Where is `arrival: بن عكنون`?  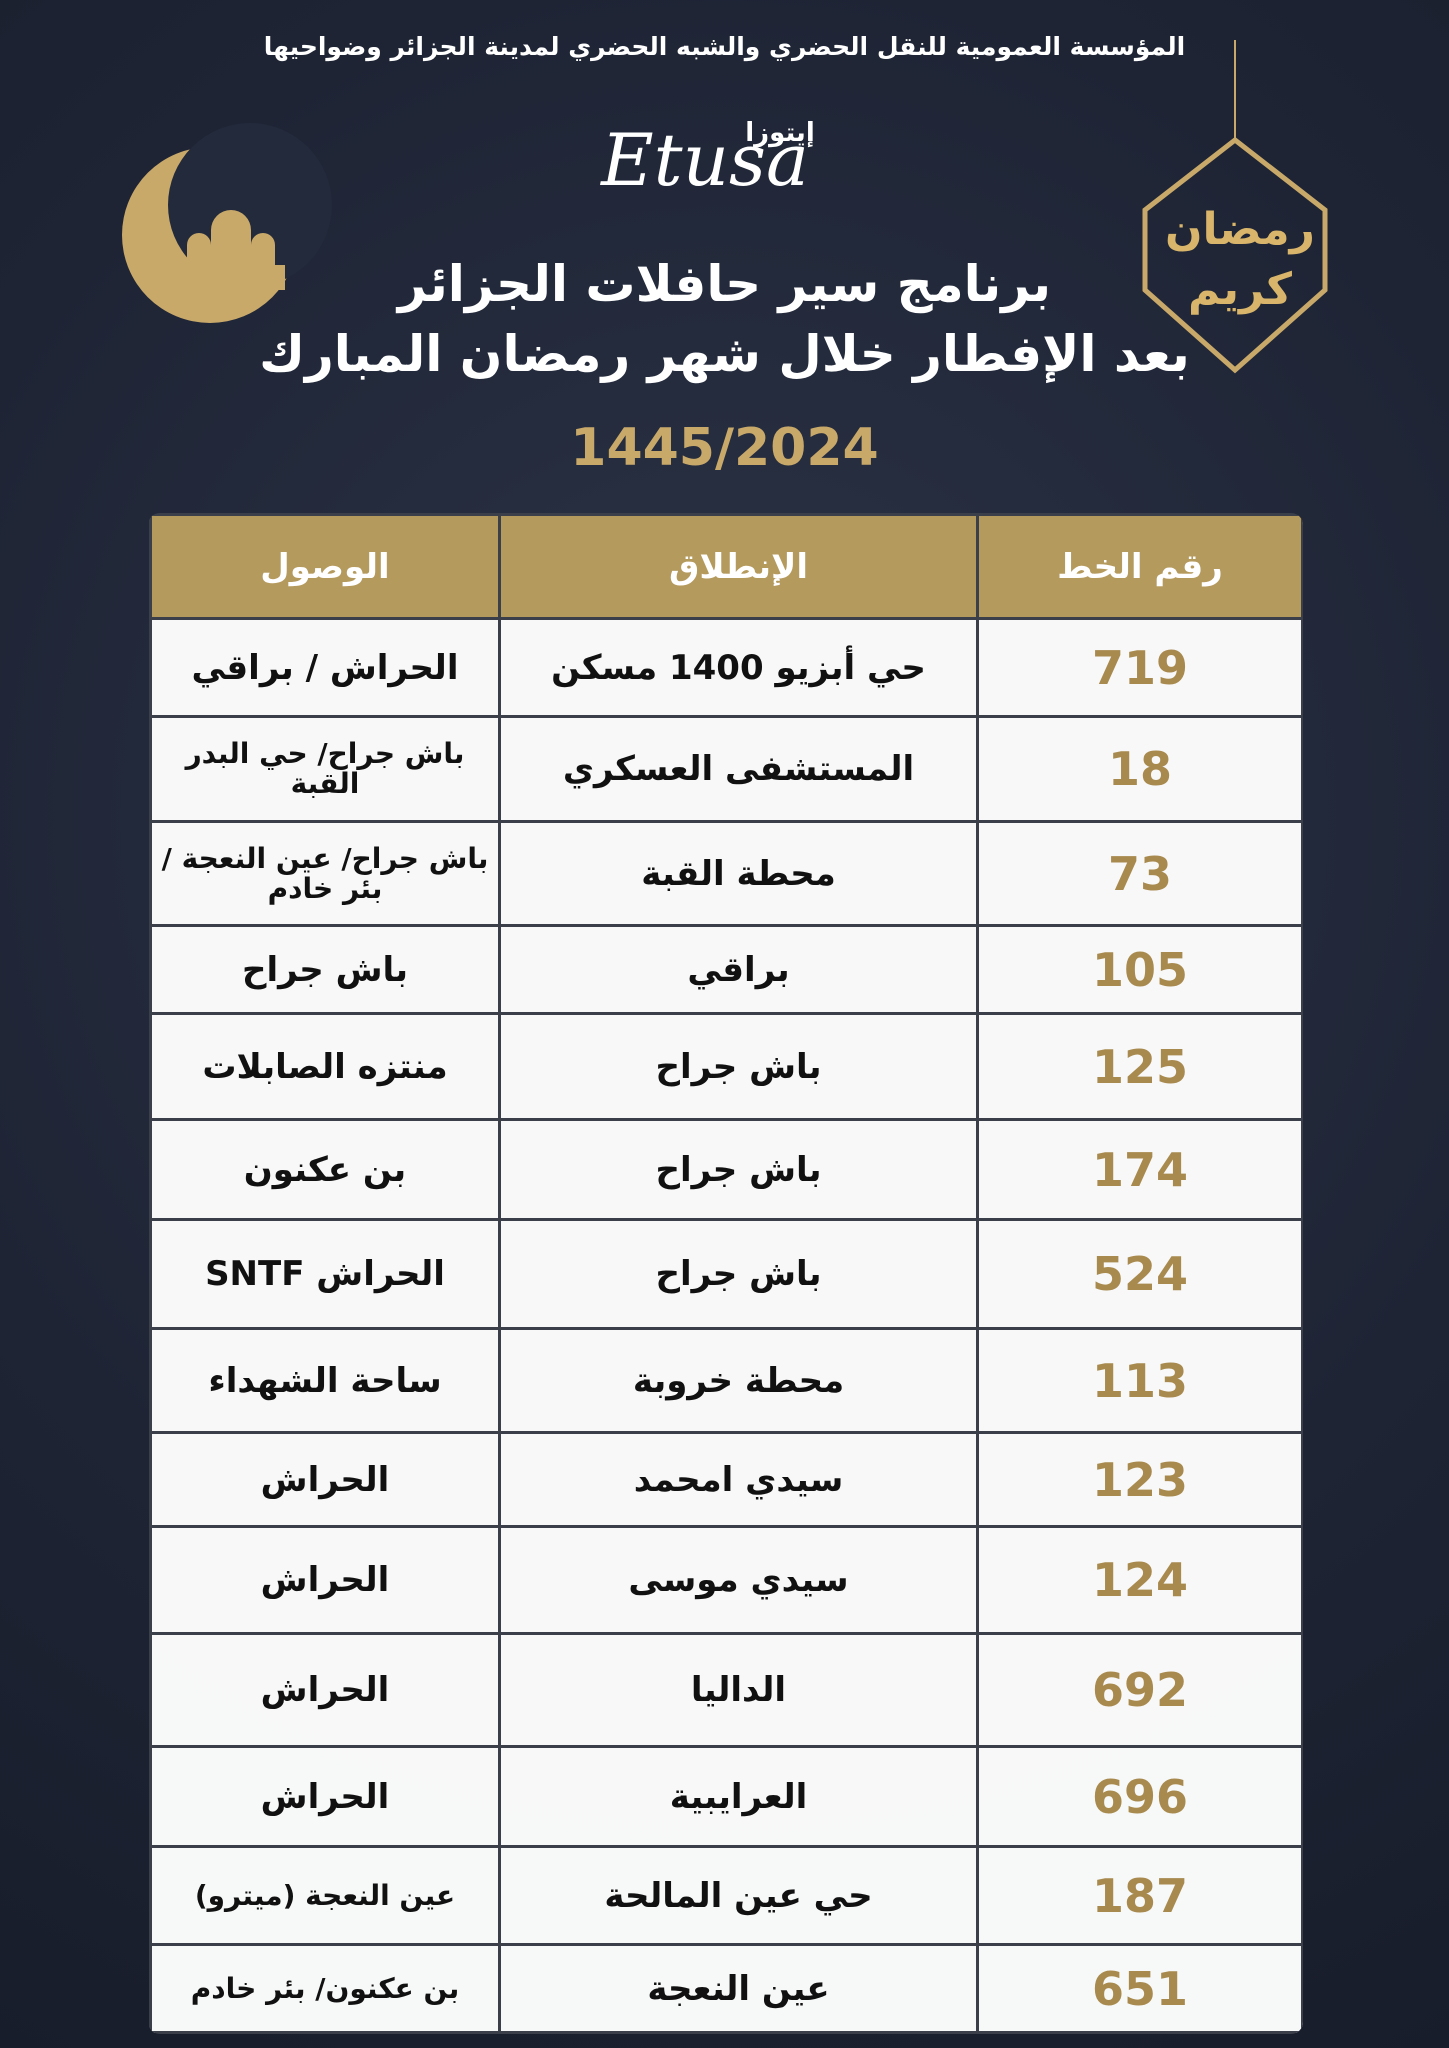
arrival: بن عكنون is located at coordinates (325, 1169).